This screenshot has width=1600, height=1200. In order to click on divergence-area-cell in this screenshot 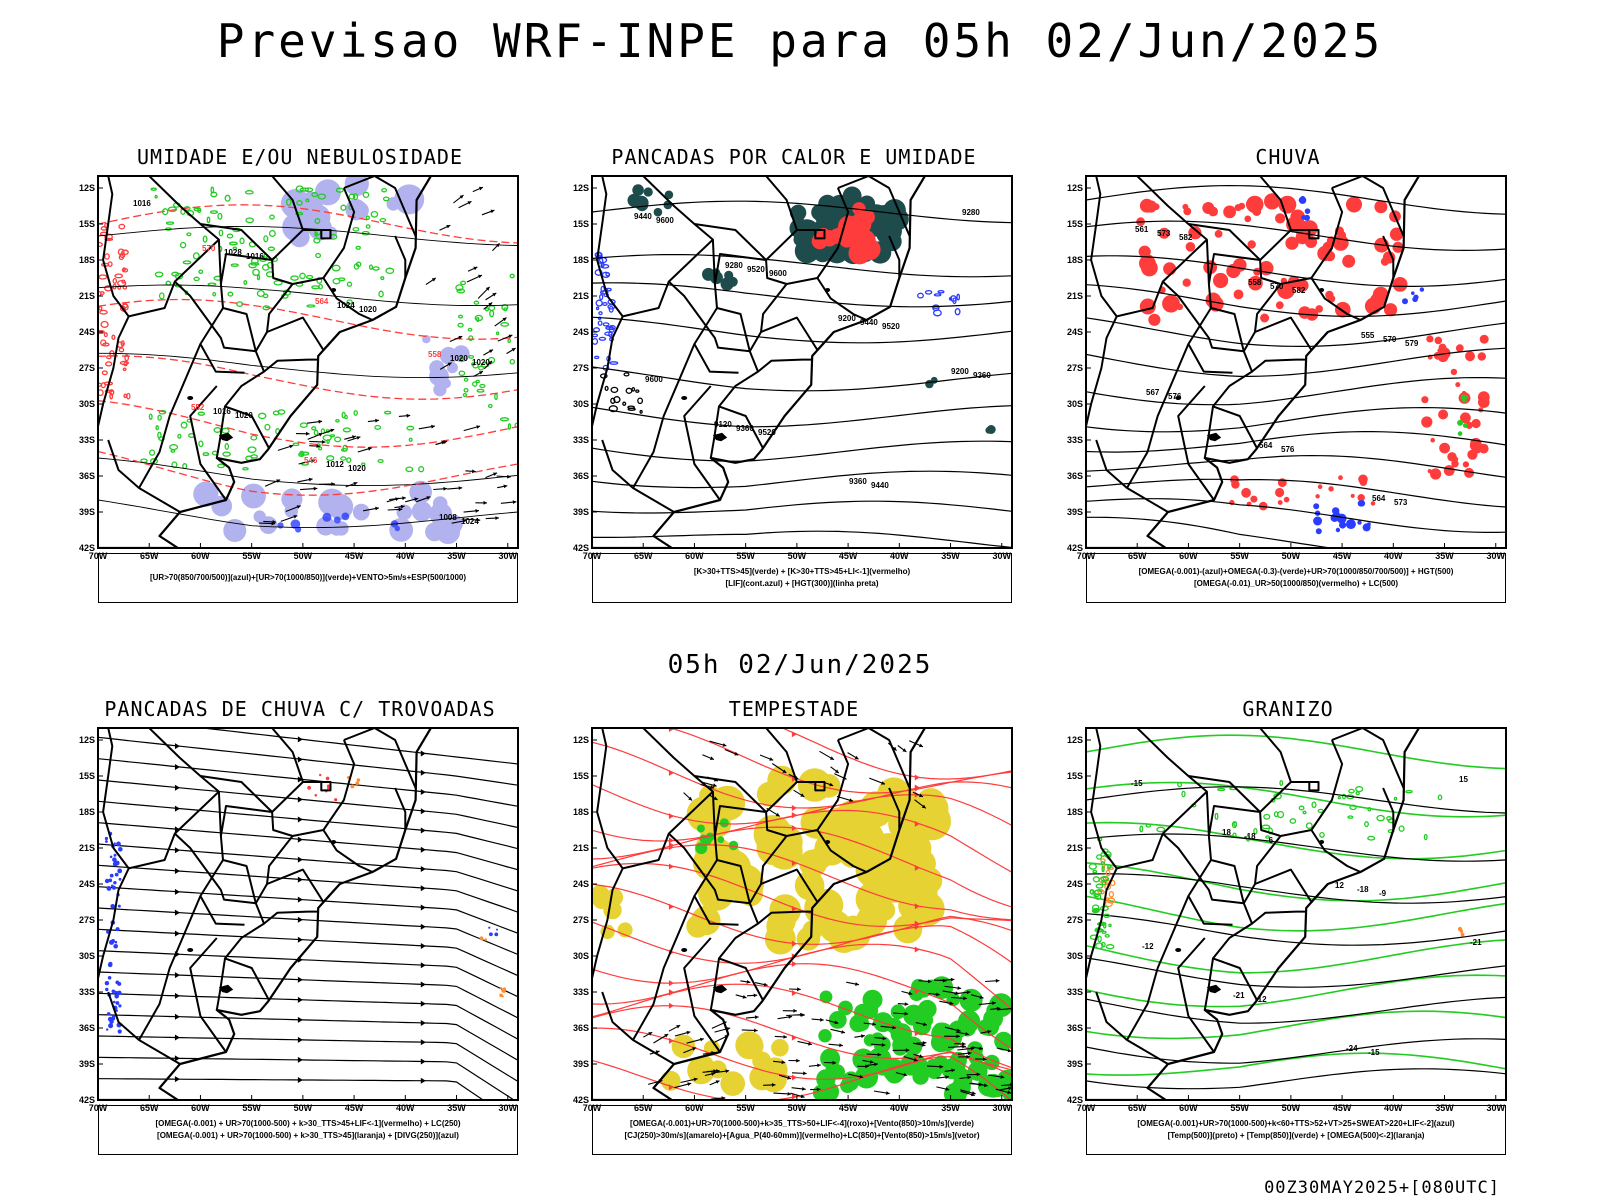, I will do `click(115, 946)`.